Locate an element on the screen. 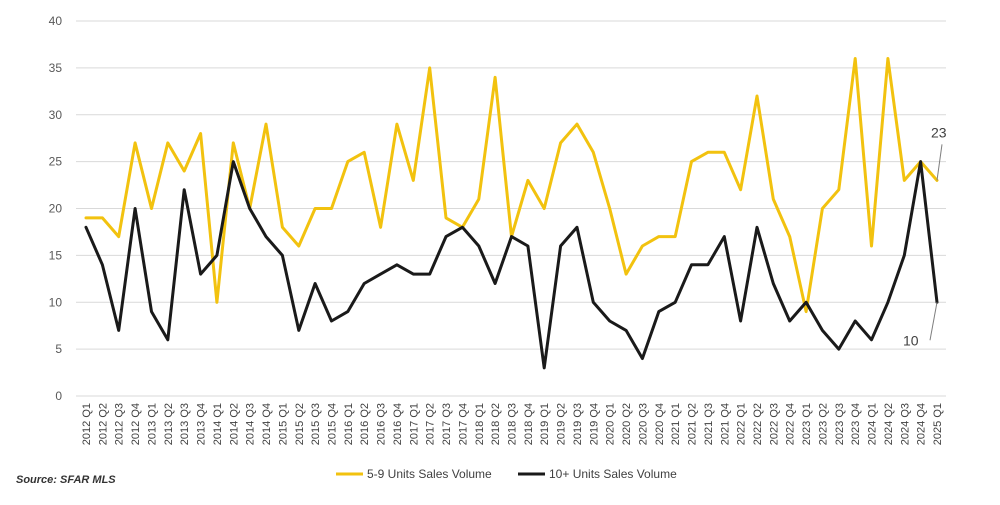  x-tick-label: 2020 Q2 is located at coordinates (627, 424).